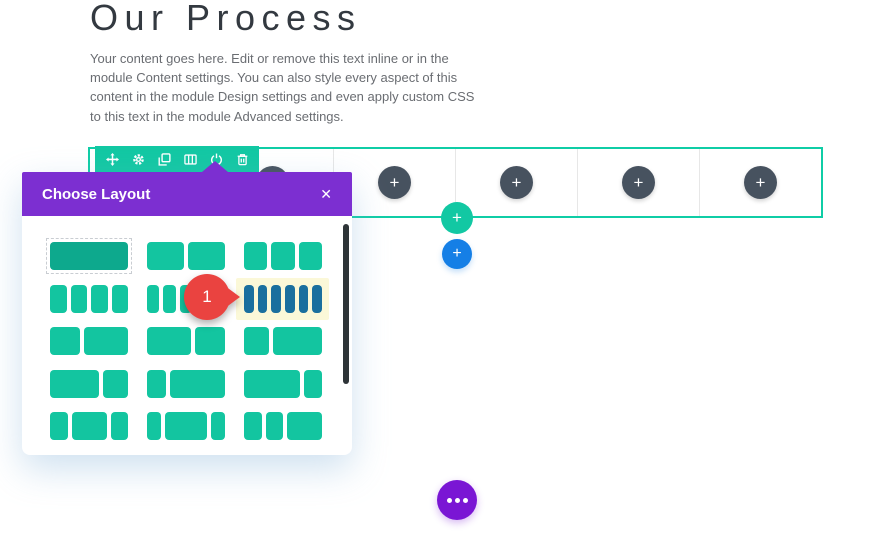 Image resolution: width=880 pixels, height=537 pixels. I want to click on duplicate-icon, so click(164, 159).